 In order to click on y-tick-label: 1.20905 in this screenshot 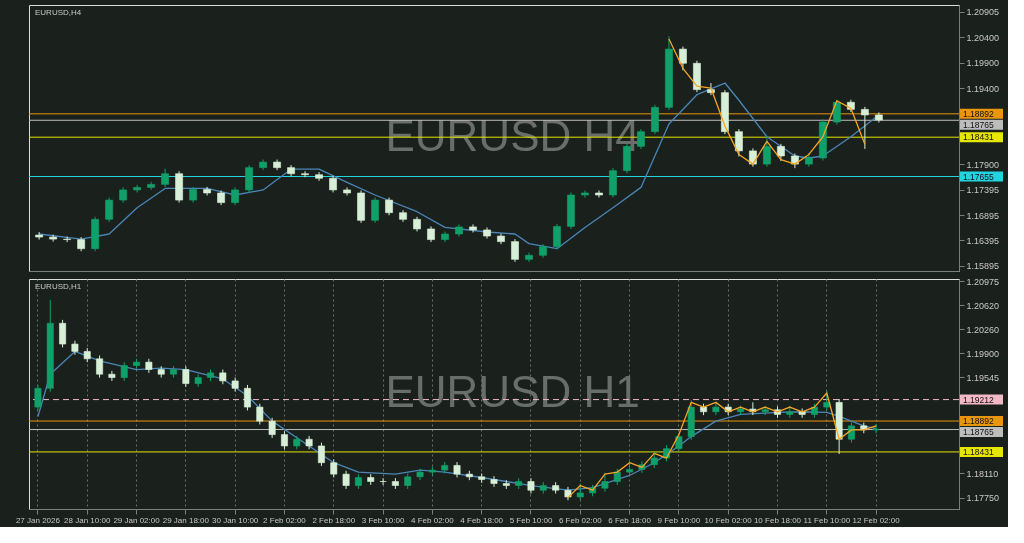, I will do `click(983, 12)`.